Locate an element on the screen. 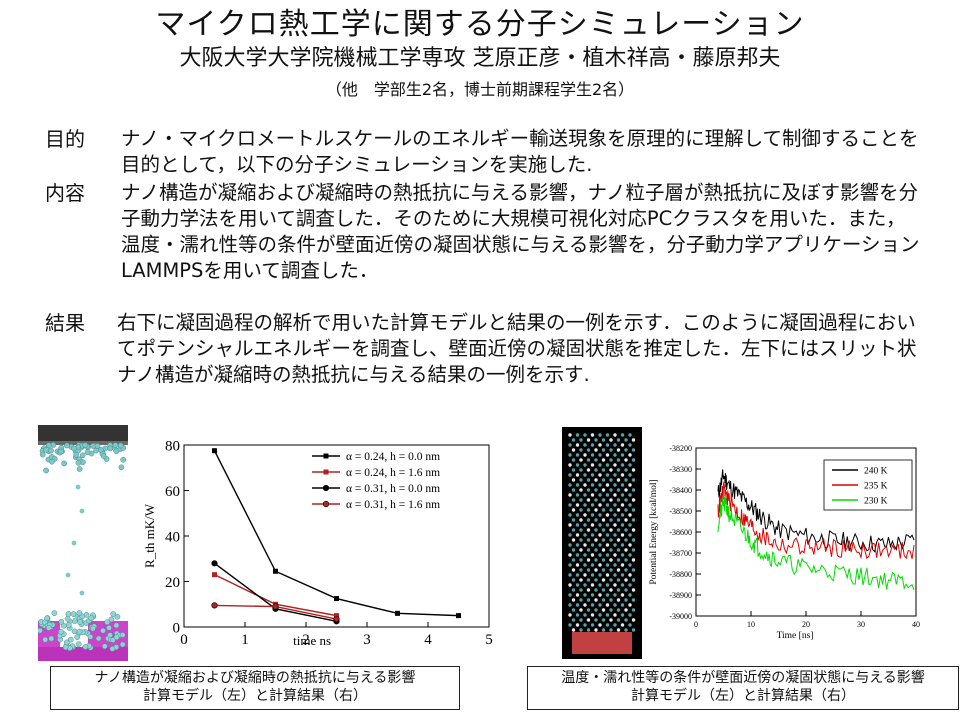 The width and height of the screenshot is (960, 720). y-tick-label: -38300 is located at coordinates (680, 469).